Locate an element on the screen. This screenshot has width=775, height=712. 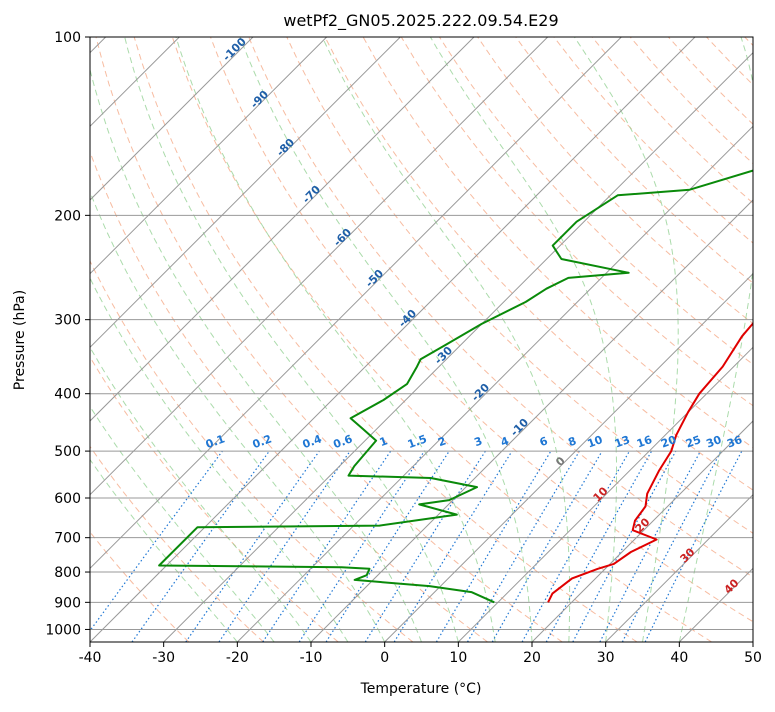
y-tick-label: 200 is located at coordinates (67, 216).